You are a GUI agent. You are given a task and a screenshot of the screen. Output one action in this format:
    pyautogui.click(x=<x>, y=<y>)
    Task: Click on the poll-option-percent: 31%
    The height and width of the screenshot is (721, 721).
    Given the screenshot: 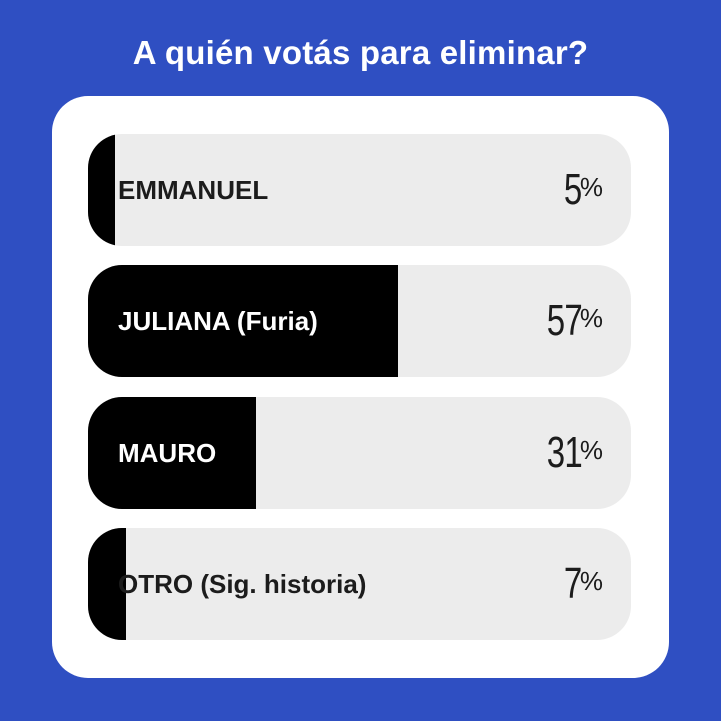 What is the action you would take?
    pyautogui.click(x=574, y=452)
    